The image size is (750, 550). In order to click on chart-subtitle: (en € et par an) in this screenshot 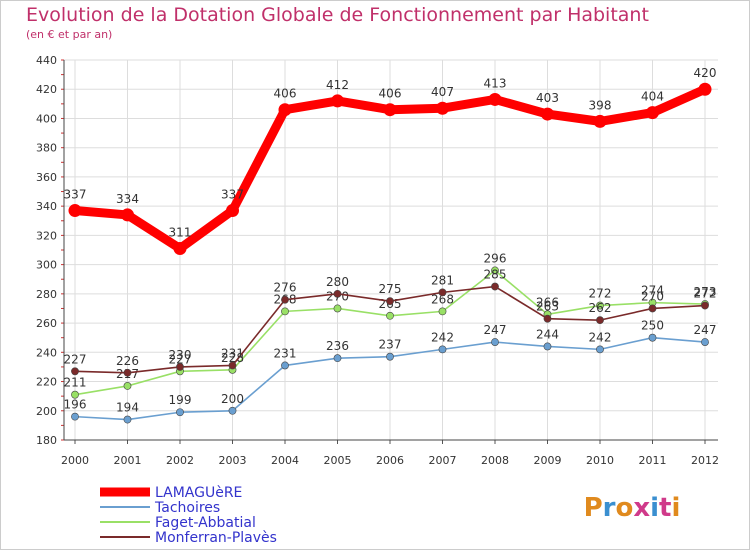, I will do `click(69, 34)`.